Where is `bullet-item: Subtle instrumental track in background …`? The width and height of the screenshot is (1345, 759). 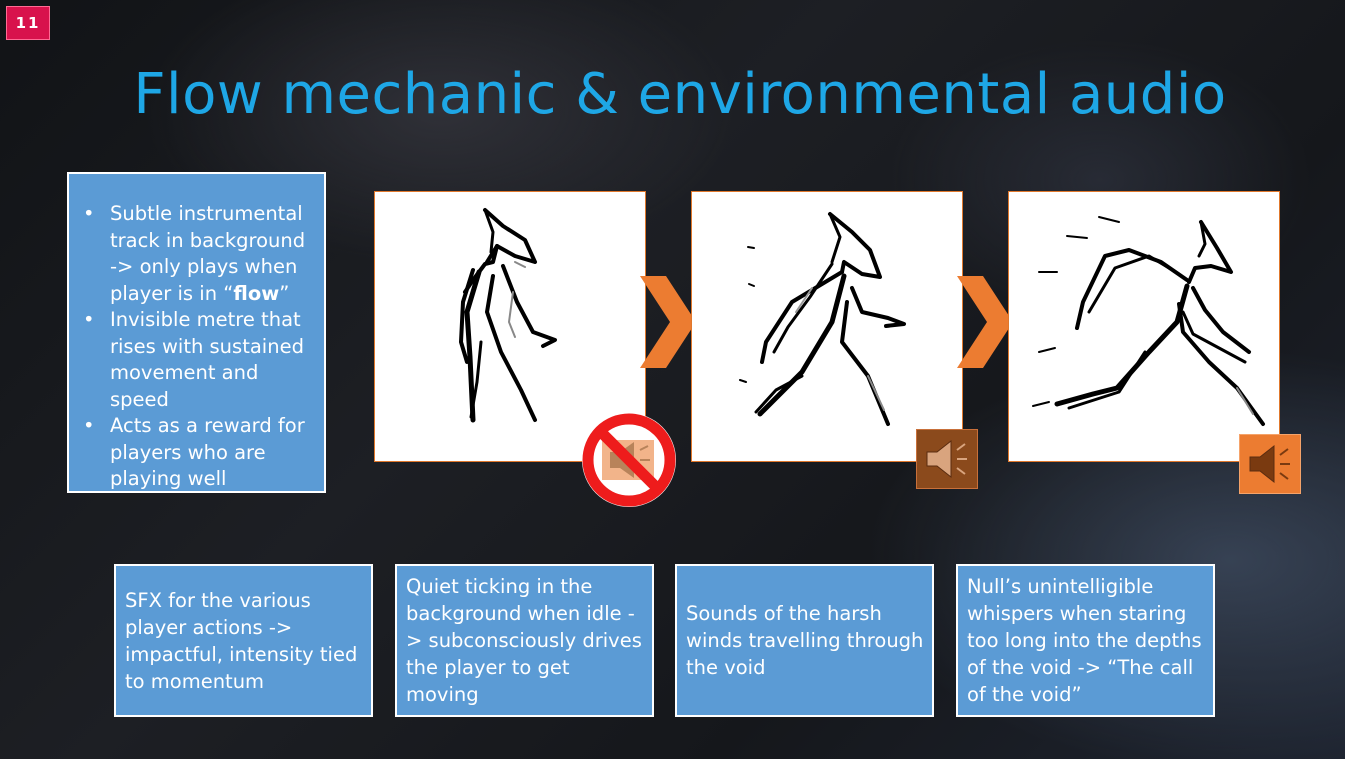 bullet-item: Subtle instrumental track in background … is located at coordinates (198, 254).